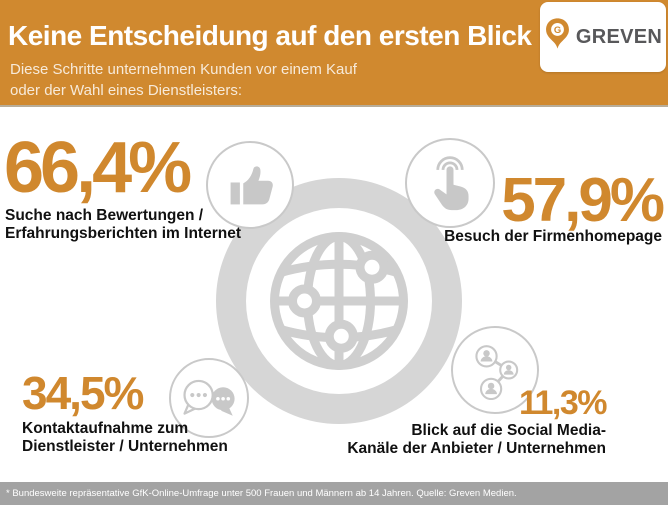 This screenshot has height=505, width=668. Describe the element at coordinates (450, 183) in the screenshot. I see `tap-hand-icon` at that location.